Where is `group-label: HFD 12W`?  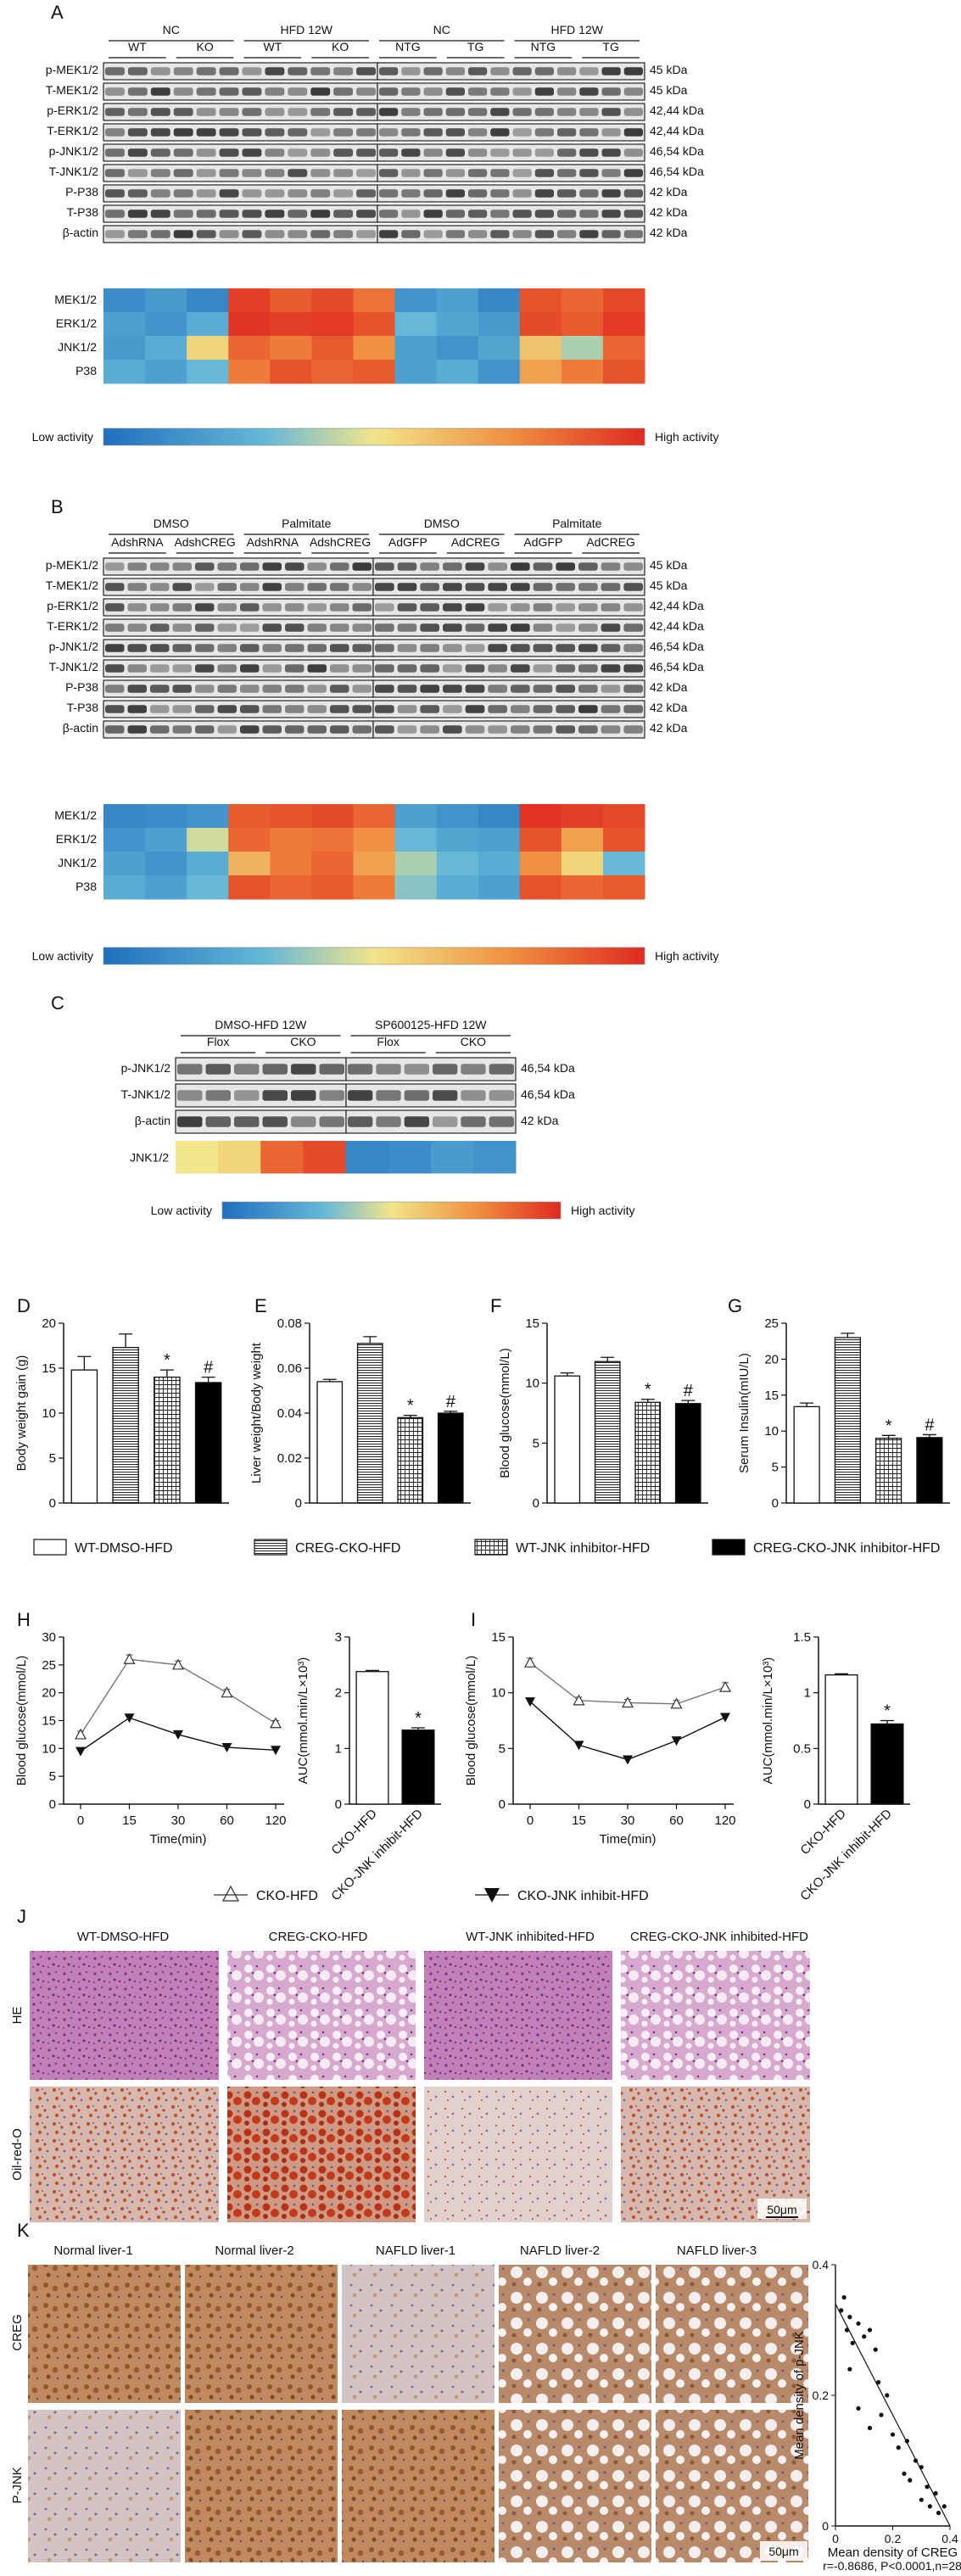 group-label: HFD 12W is located at coordinates (307, 29).